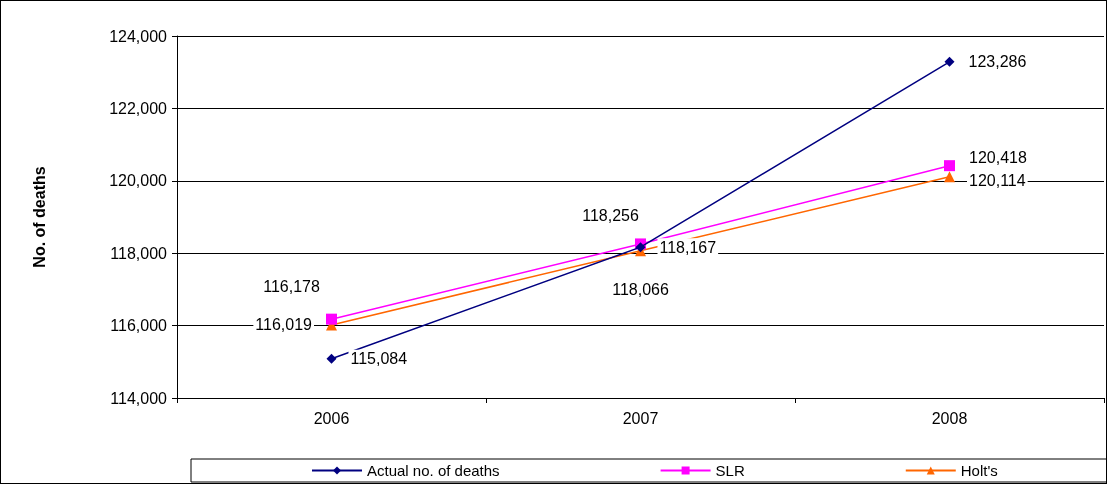  What do you see at coordinates (331, 418) in the screenshot?
I see `x-tick-label: 2006` at bounding box center [331, 418].